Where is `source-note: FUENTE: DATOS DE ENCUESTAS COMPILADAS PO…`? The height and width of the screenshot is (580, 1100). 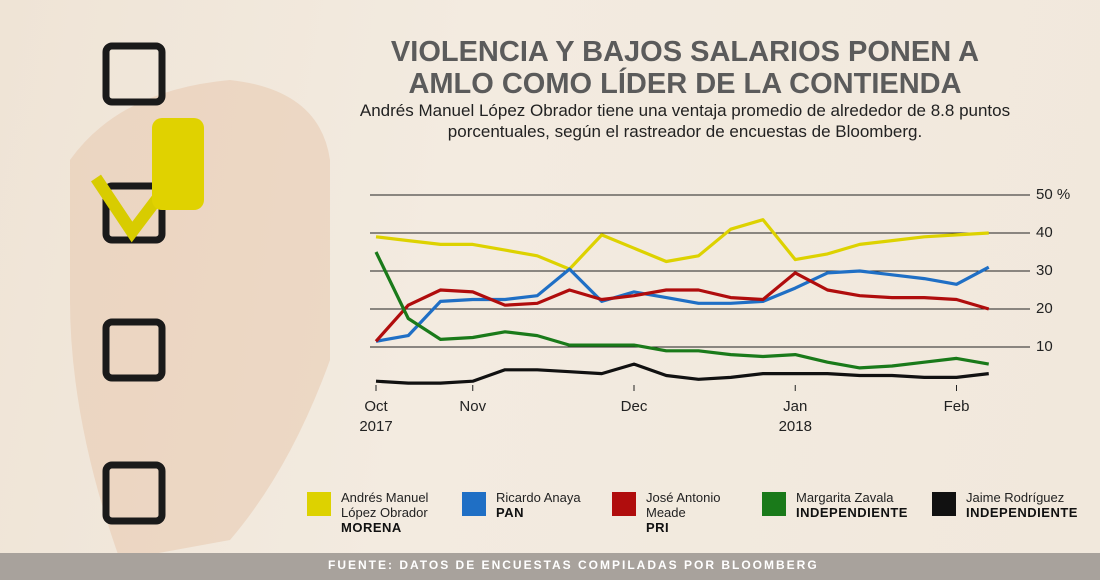 source-note: FUENTE: DATOS DE ENCUESTAS COMPILADAS PO… is located at coordinates (573, 565).